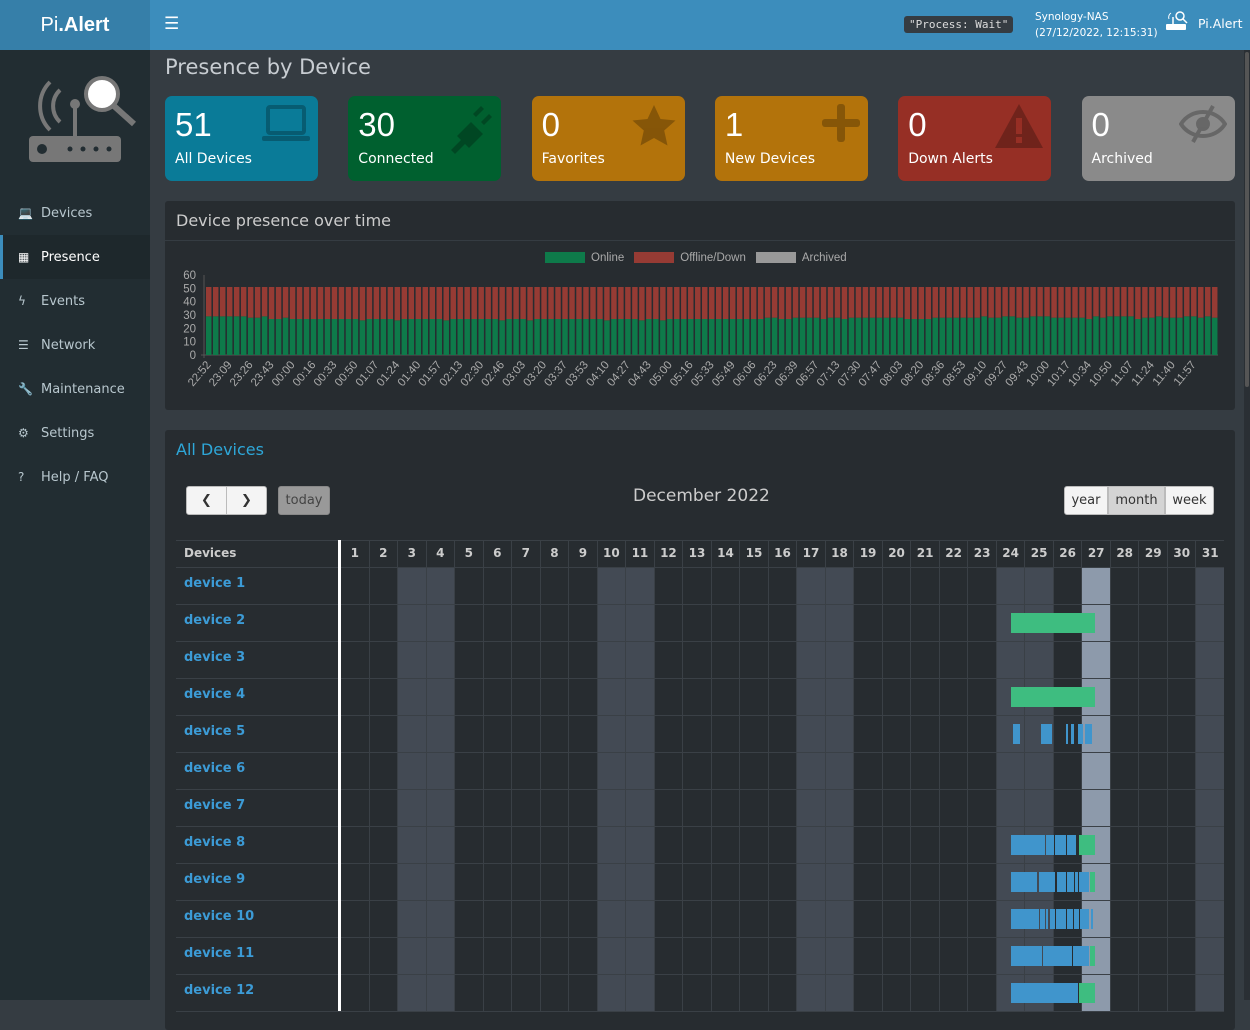 The width and height of the screenshot is (1250, 1030). What do you see at coordinates (215, 768) in the screenshot?
I see `device-link: device 6` at bounding box center [215, 768].